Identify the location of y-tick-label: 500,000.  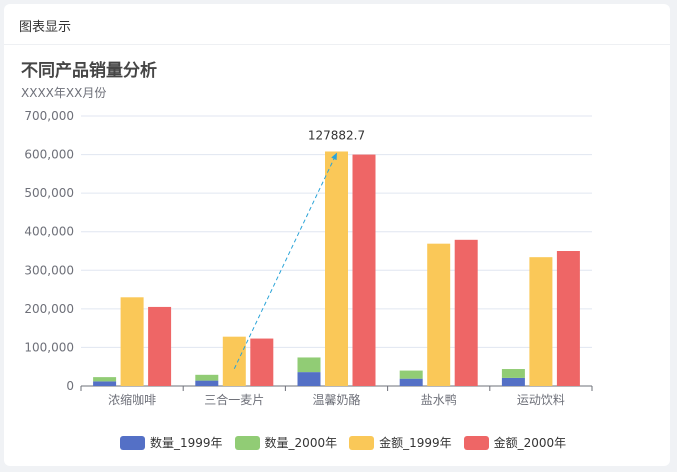
(49, 193).